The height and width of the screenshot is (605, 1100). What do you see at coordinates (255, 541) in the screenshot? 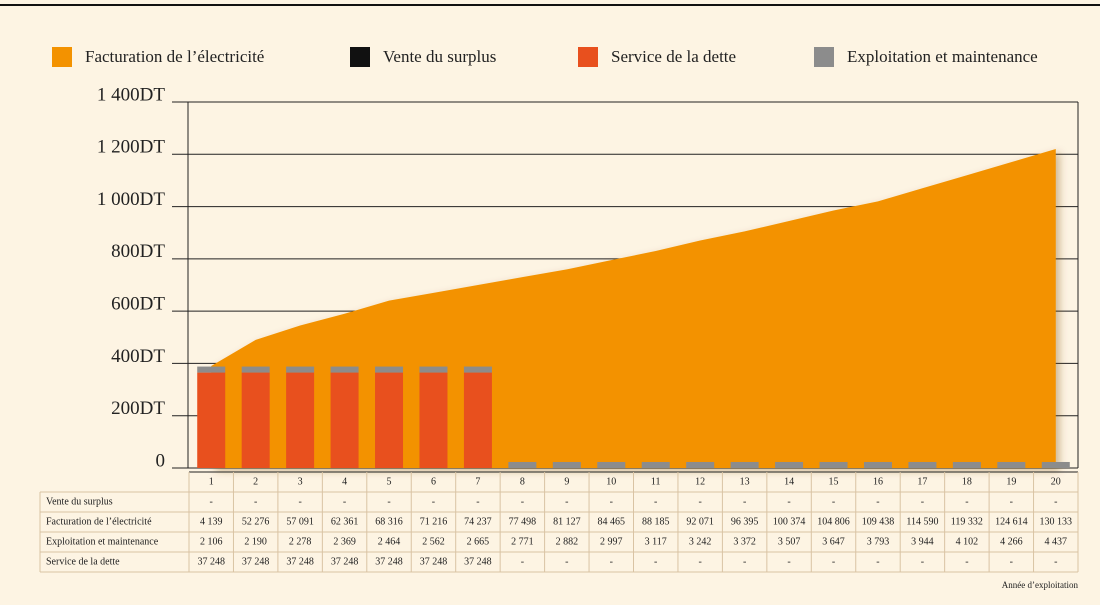
I see `table-cell: 2 190` at bounding box center [255, 541].